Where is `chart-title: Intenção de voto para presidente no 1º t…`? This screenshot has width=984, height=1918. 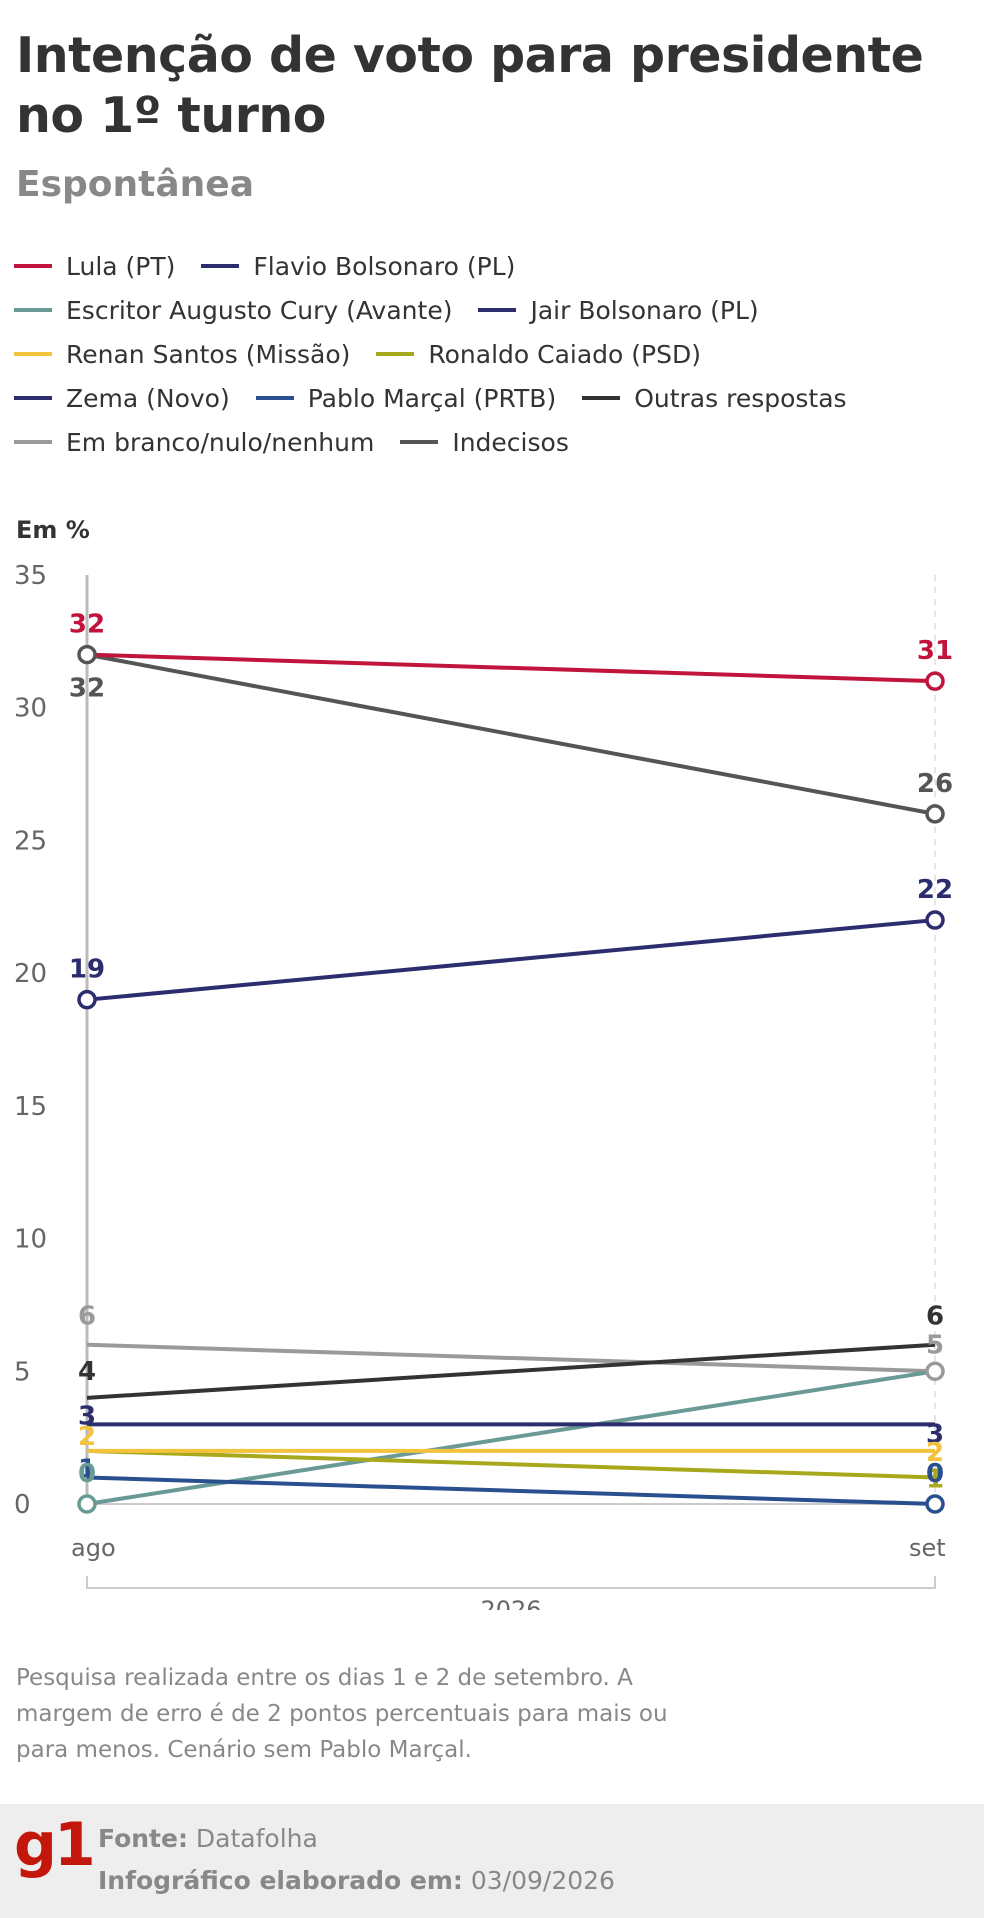 chart-title: Intenção de voto para presidente no 1º t… is located at coordinates (470, 85).